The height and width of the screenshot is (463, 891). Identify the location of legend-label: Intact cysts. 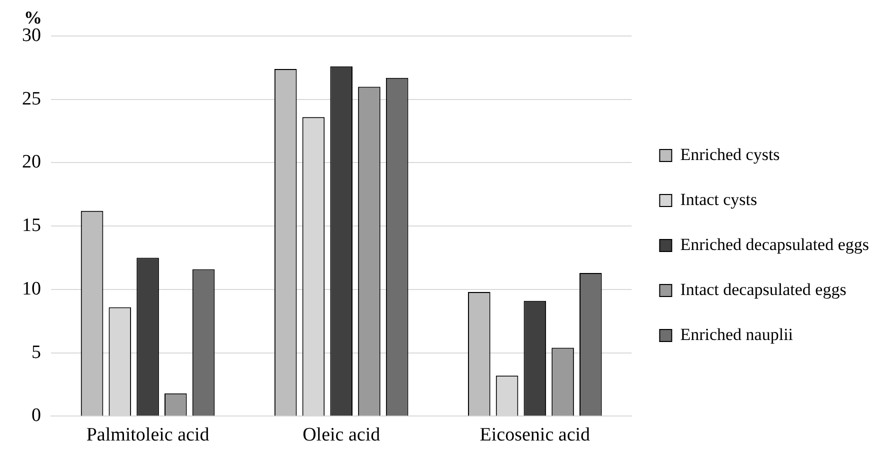
(719, 199).